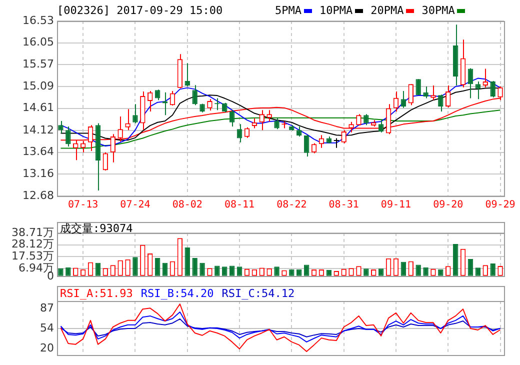  Describe the element at coordinates (291, 205) in the screenshot. I see `x-tick-label: 08-22` at that location.